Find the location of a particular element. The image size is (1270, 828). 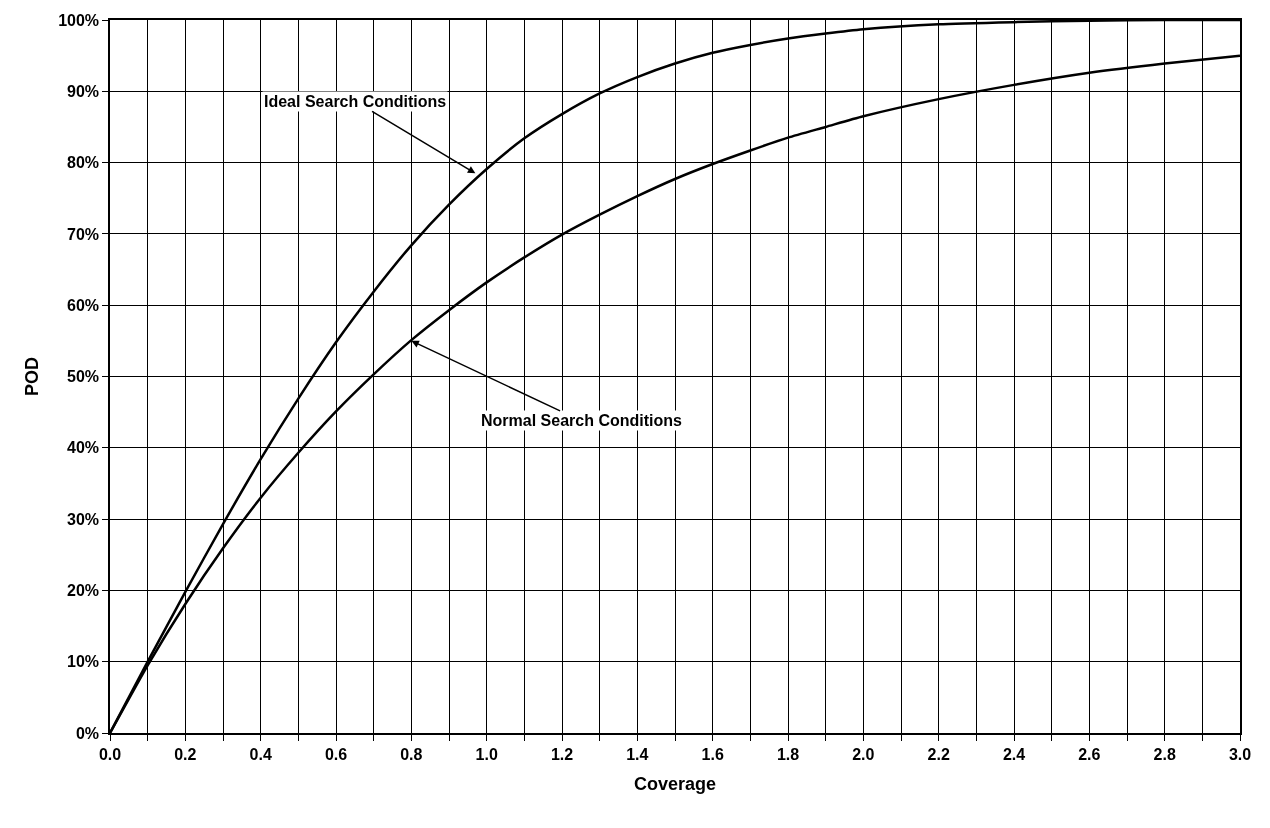

y-tick-label: 10% is located at coordinates (83, 662).